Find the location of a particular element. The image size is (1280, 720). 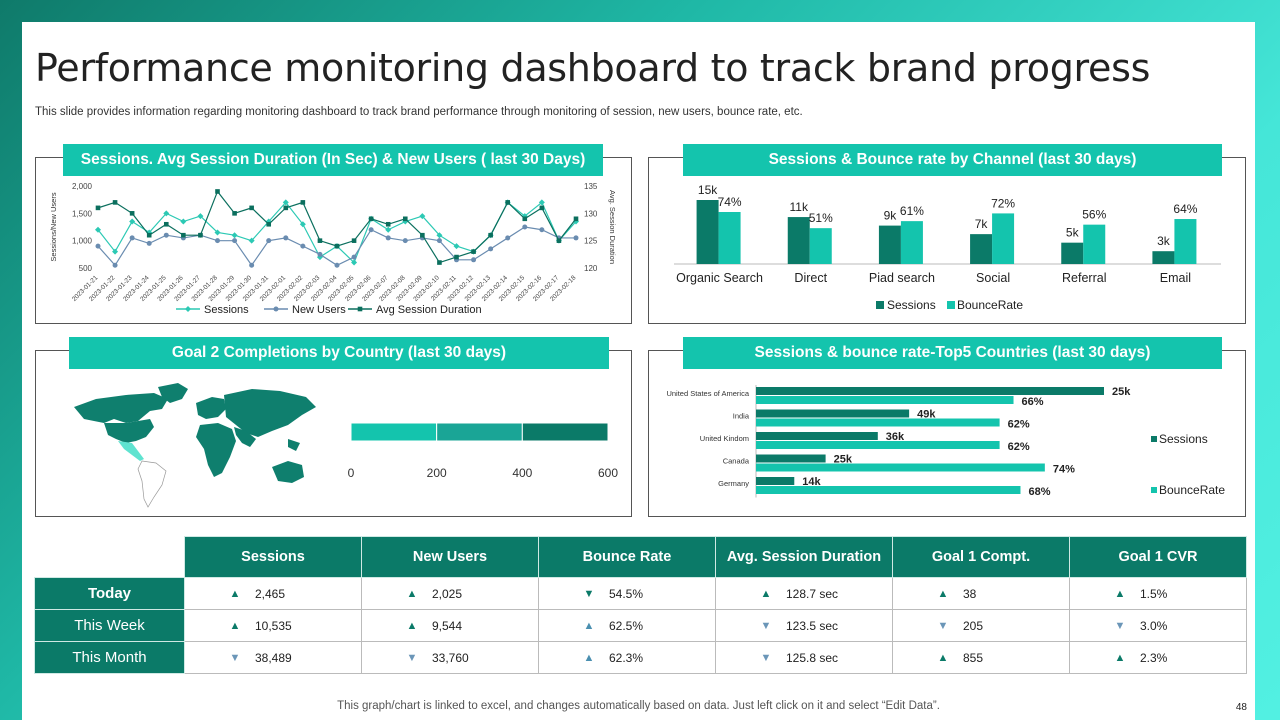

kpi-cell: ▼ 3.0% is located at coordinates (1158, 625).